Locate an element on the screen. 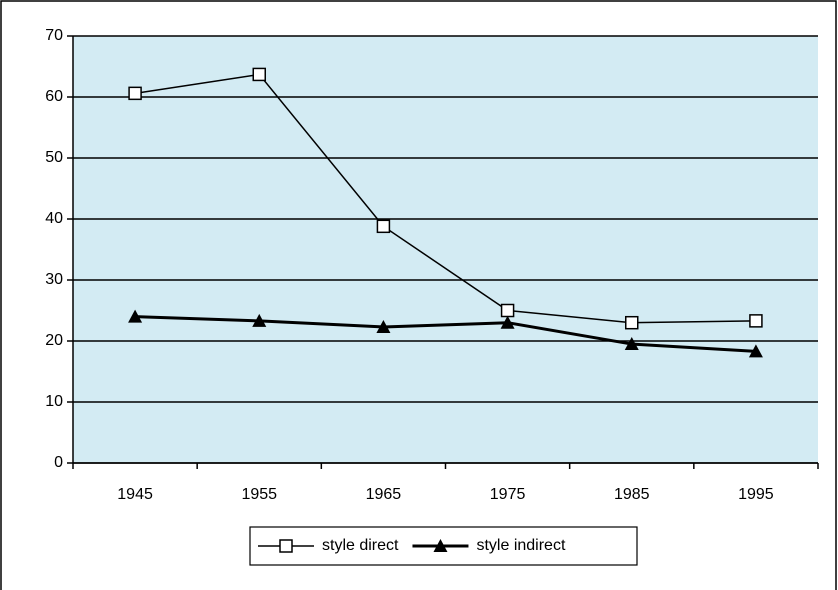 The width and height of the screenshot is (838, 590). y-tick-label: 50 is located at coordinates (54, 157).